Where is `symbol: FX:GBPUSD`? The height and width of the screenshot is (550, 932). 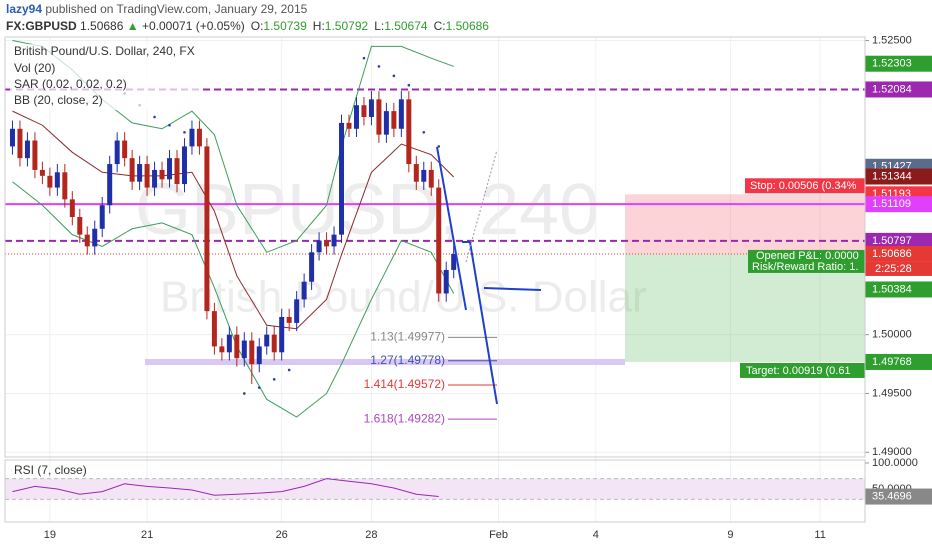
symbol: FX:GBPUSD is located at coordinates (41, 26).